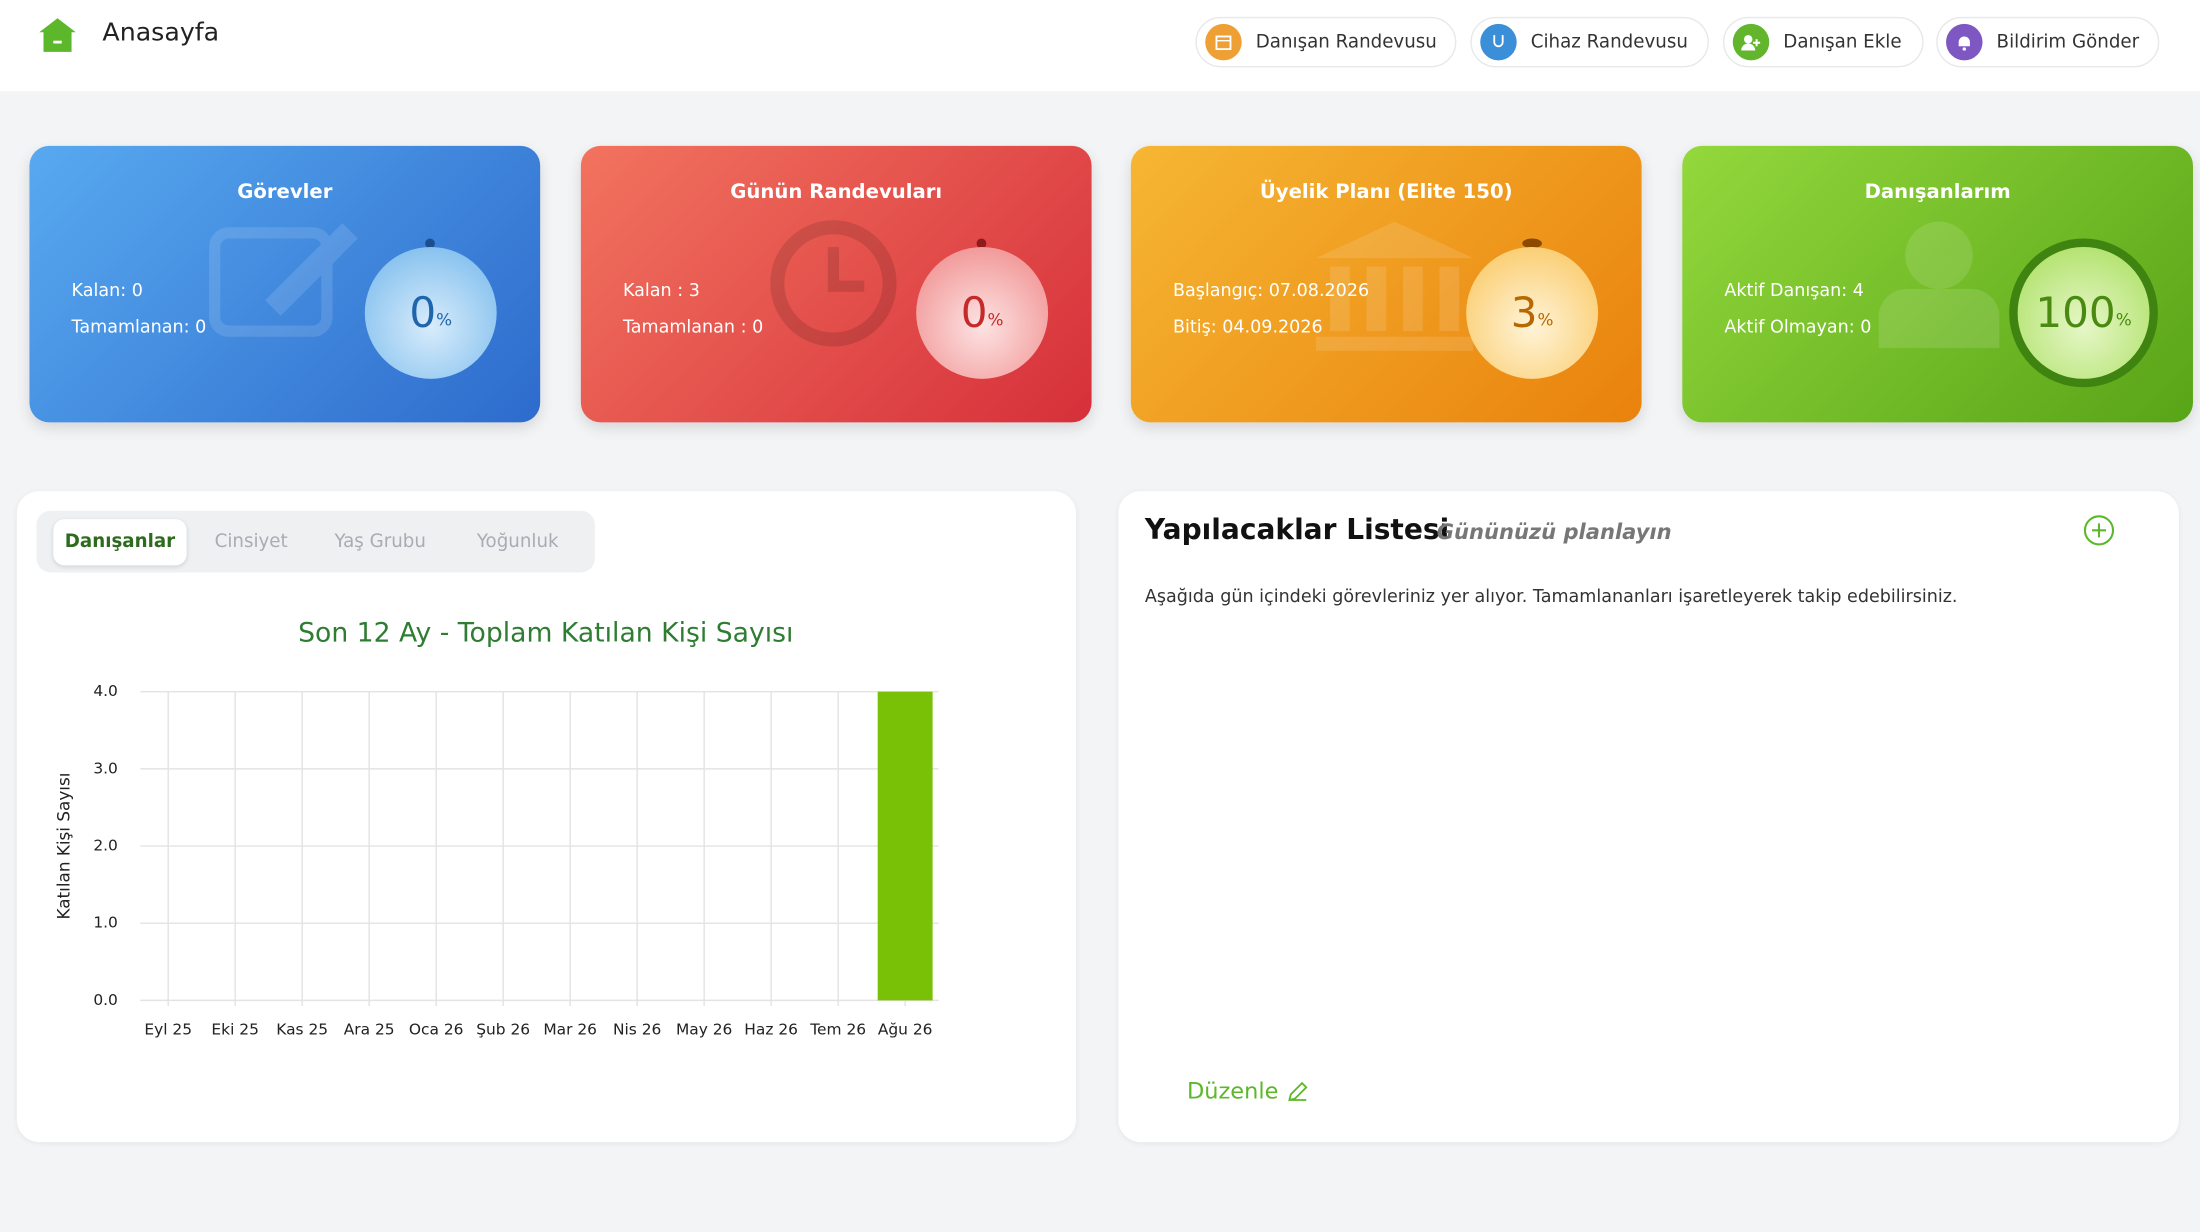 Image resolution: width=2200 pixels, height=1232 pixels. Describe the element at coordinates (105, 768) in the screenshot. I see `y-tick-label: 3.0` at that location.